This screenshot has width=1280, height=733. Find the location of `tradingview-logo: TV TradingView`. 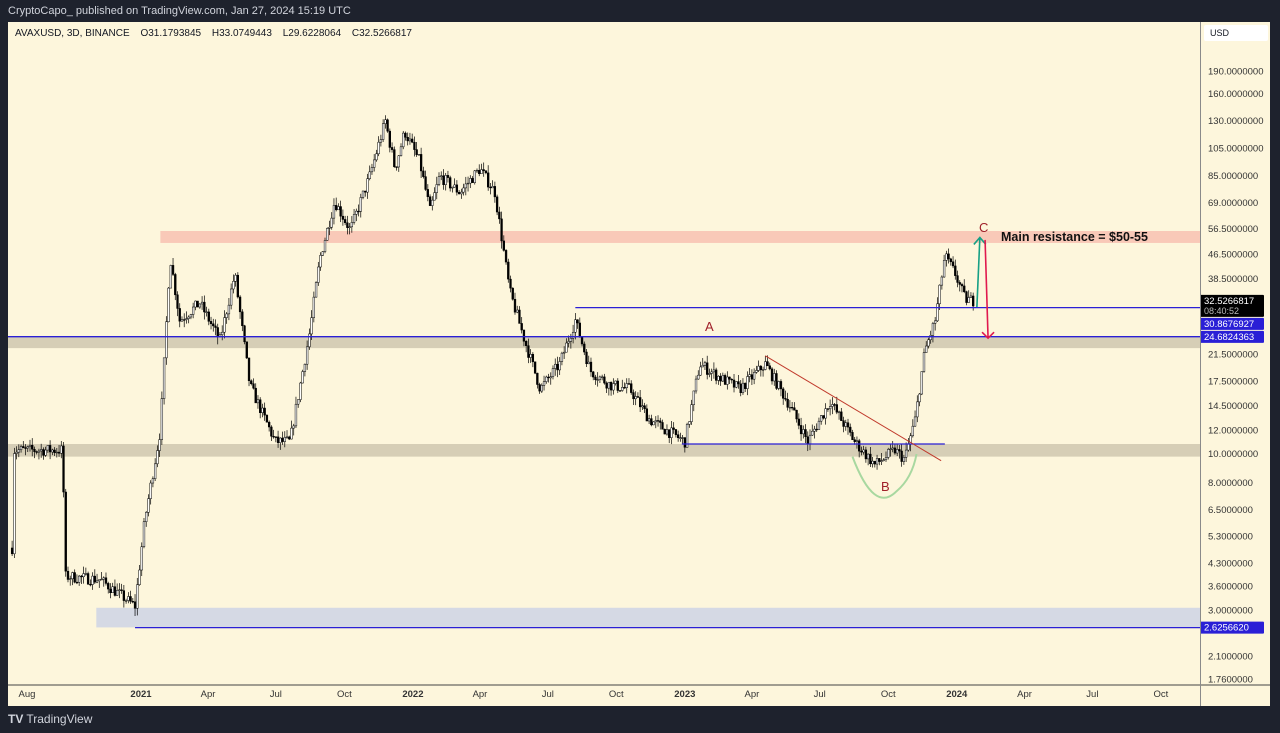

tradingview-logo: TV TradingView is located at coordinates (50, 719).